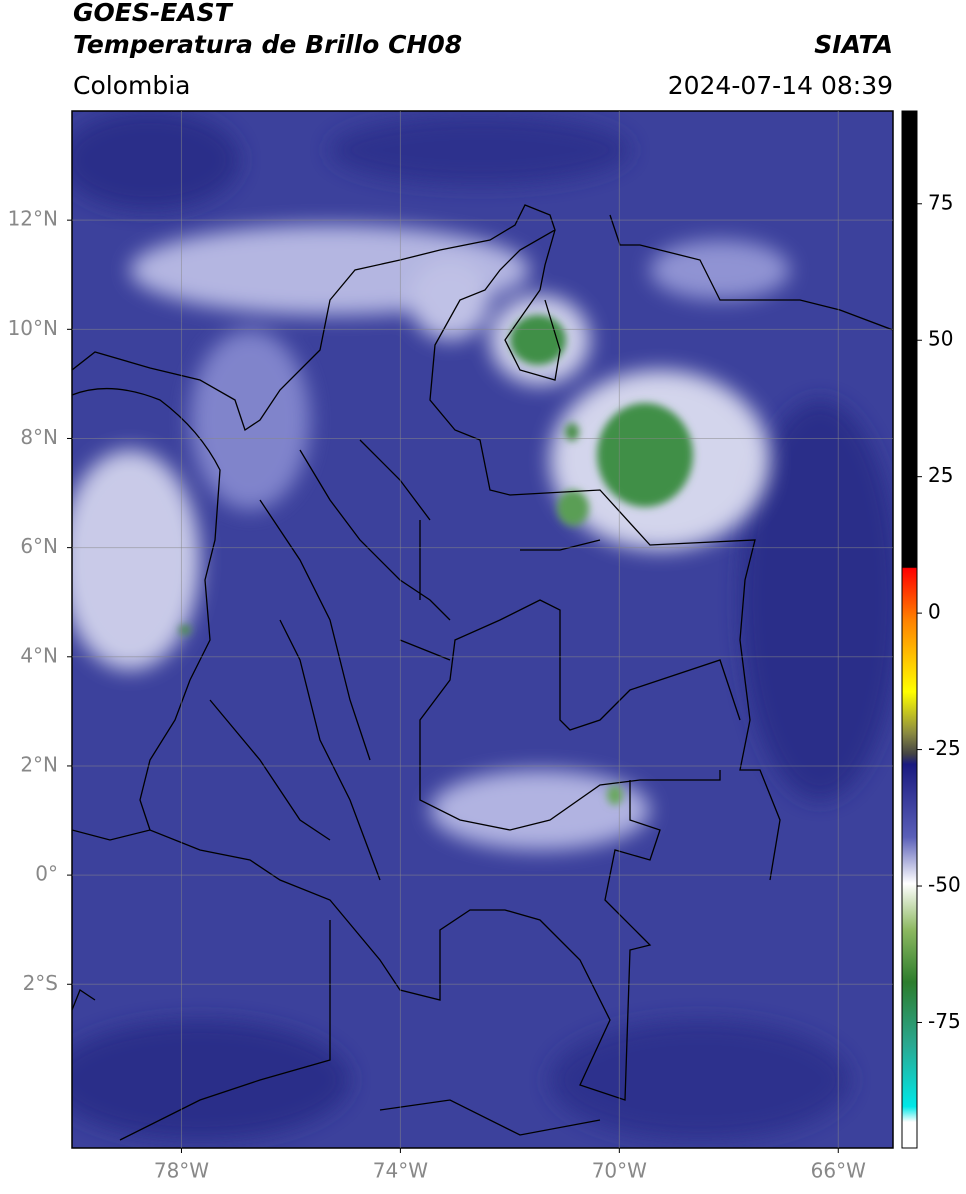 The width and height of the screenshot is (966, 1194). What do you see at coordinates (181, 1171) in the screenshot?
I see `lon-tick-label: 78°W` at bounding box center [181, 1171].